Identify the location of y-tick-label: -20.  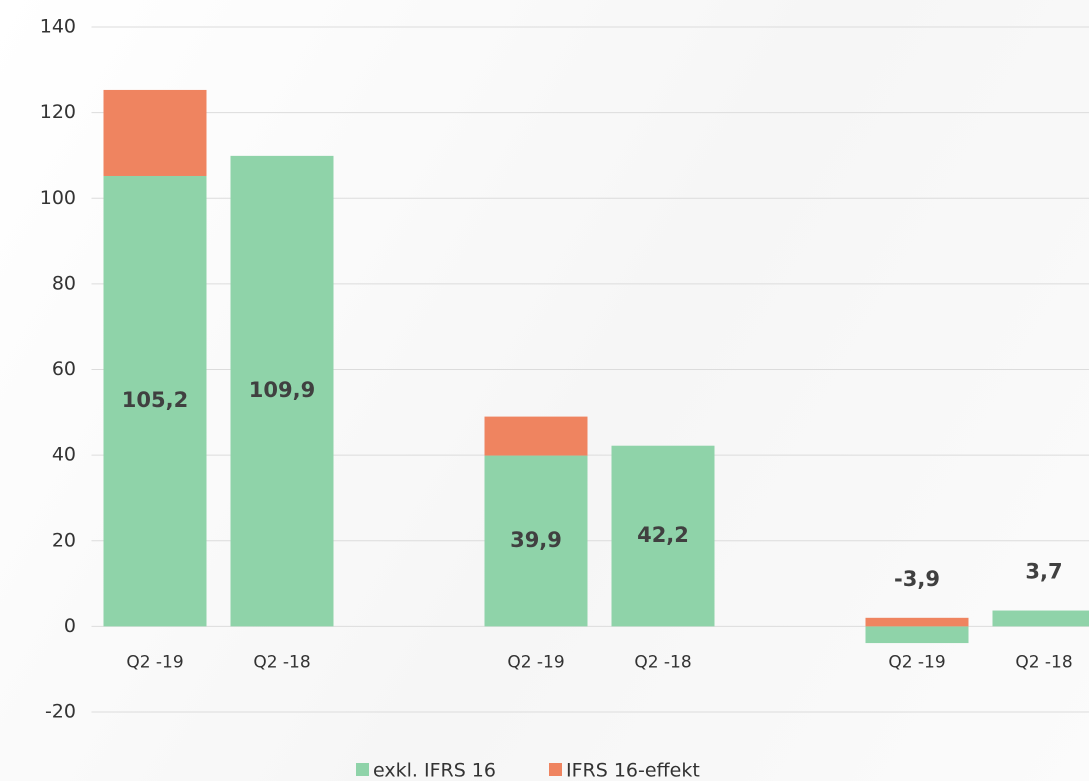
(60, 712).